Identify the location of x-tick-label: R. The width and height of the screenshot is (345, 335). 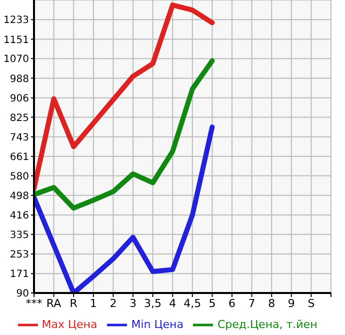
(74, 303).